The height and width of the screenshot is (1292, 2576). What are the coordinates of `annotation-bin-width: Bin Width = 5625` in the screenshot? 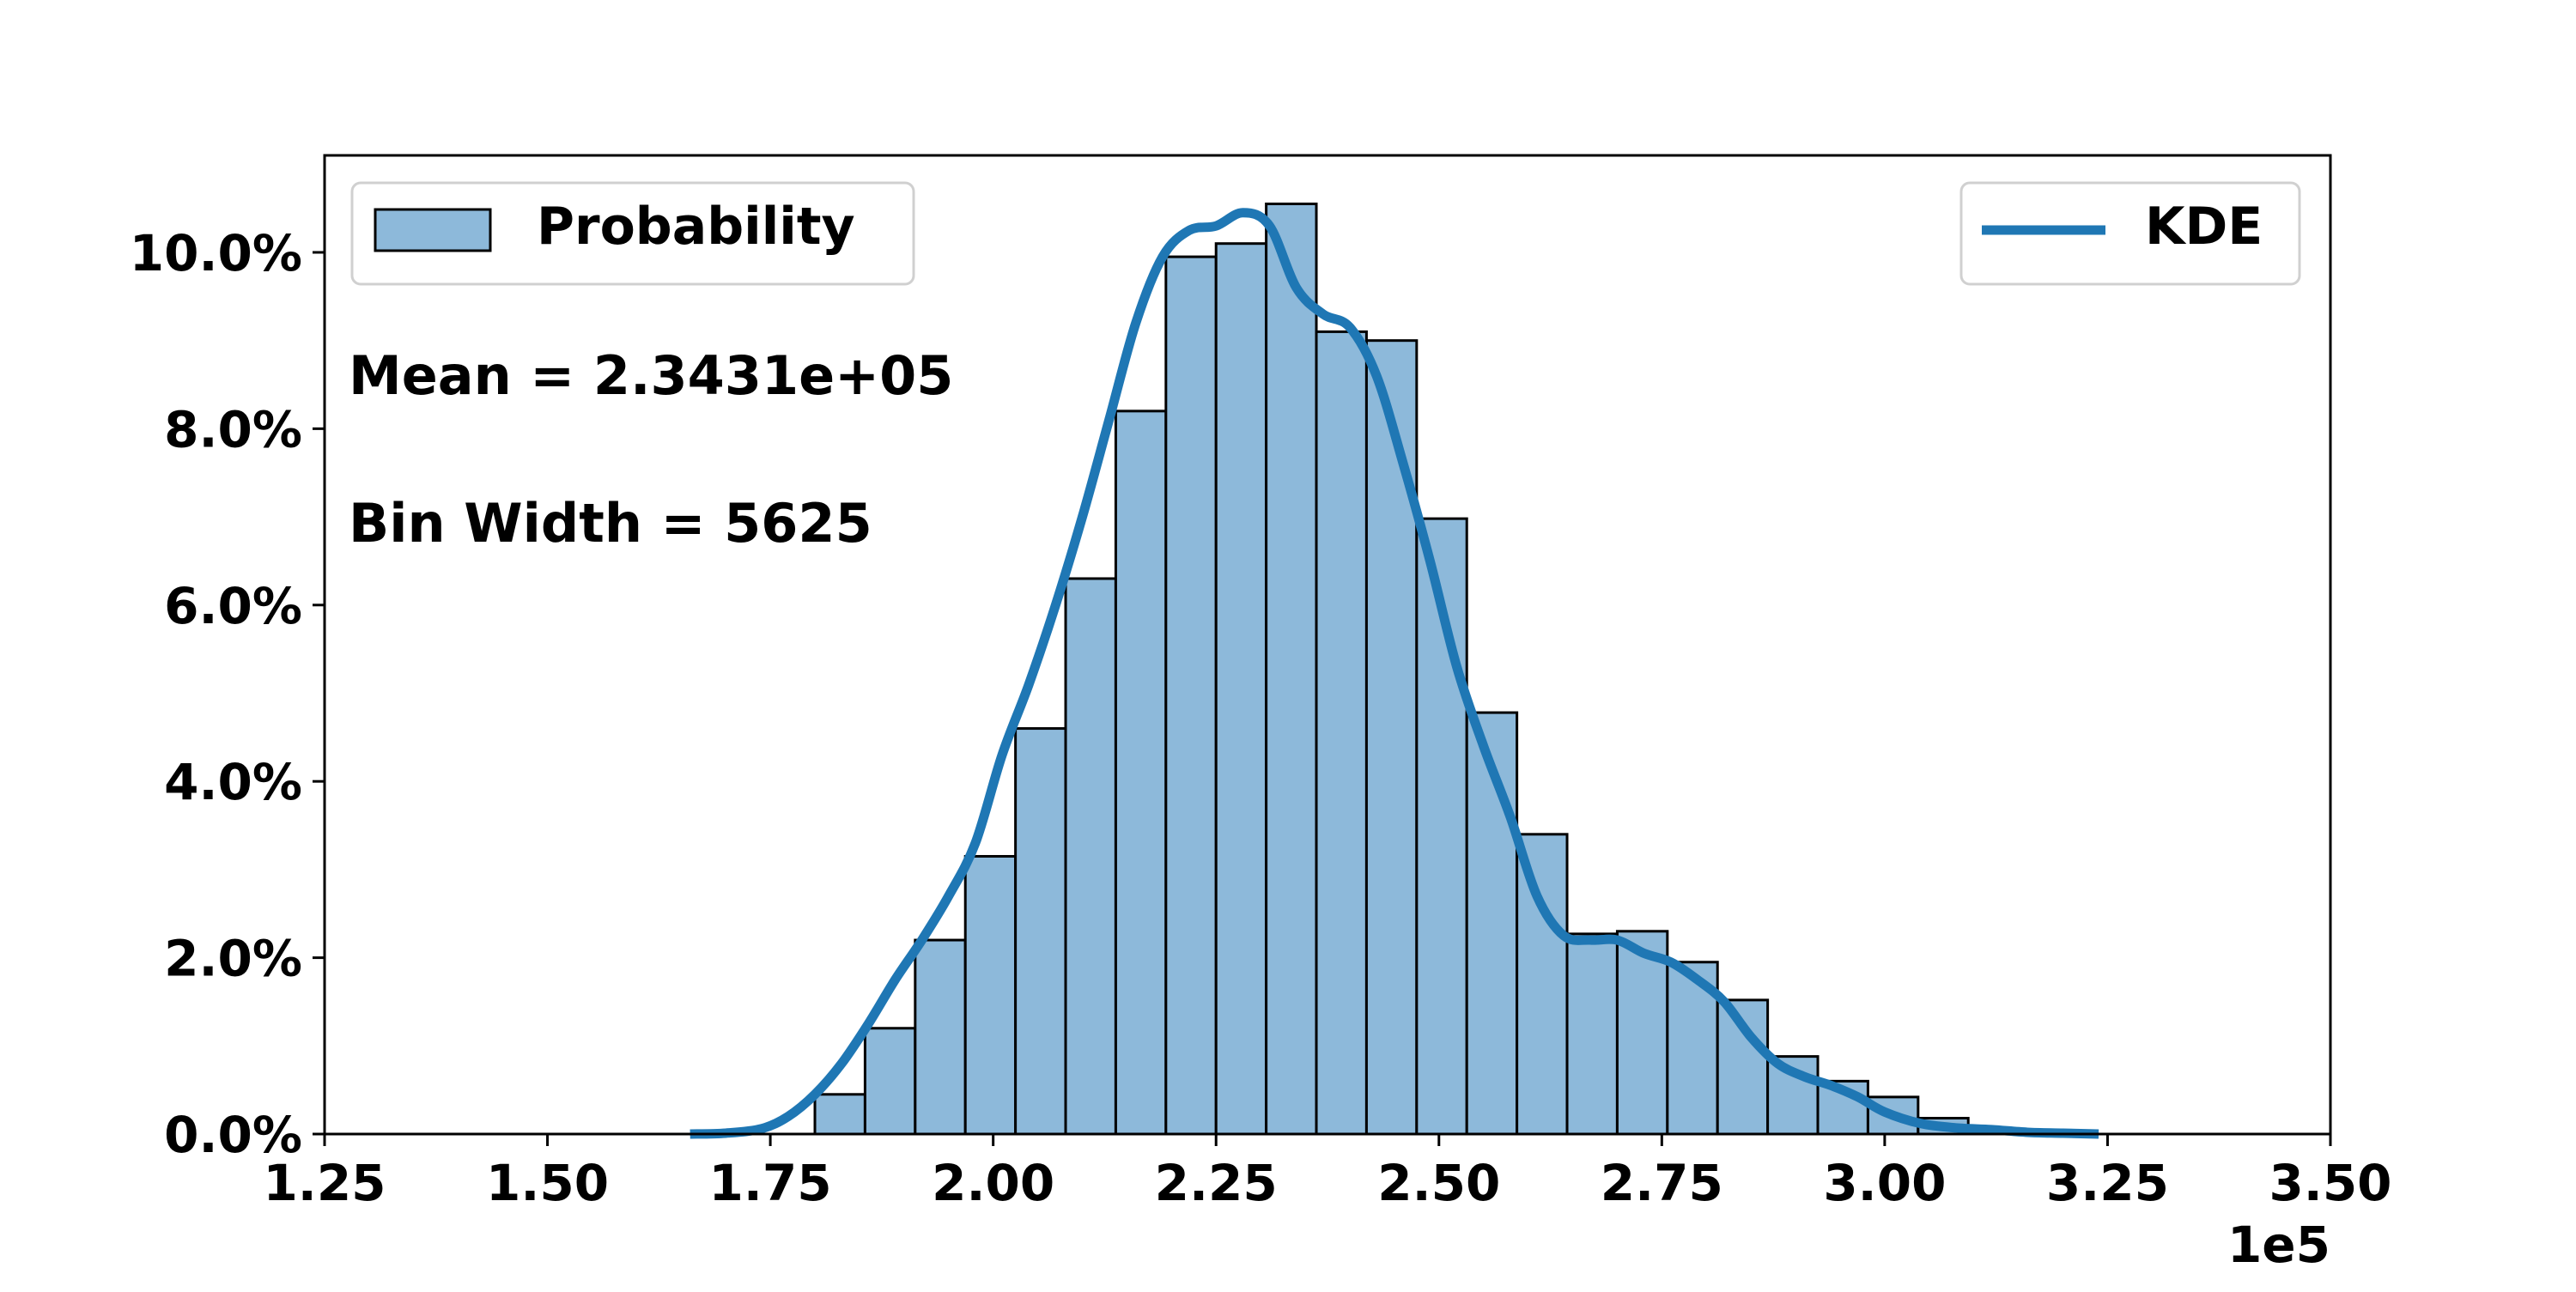 It's located at (610, 523).